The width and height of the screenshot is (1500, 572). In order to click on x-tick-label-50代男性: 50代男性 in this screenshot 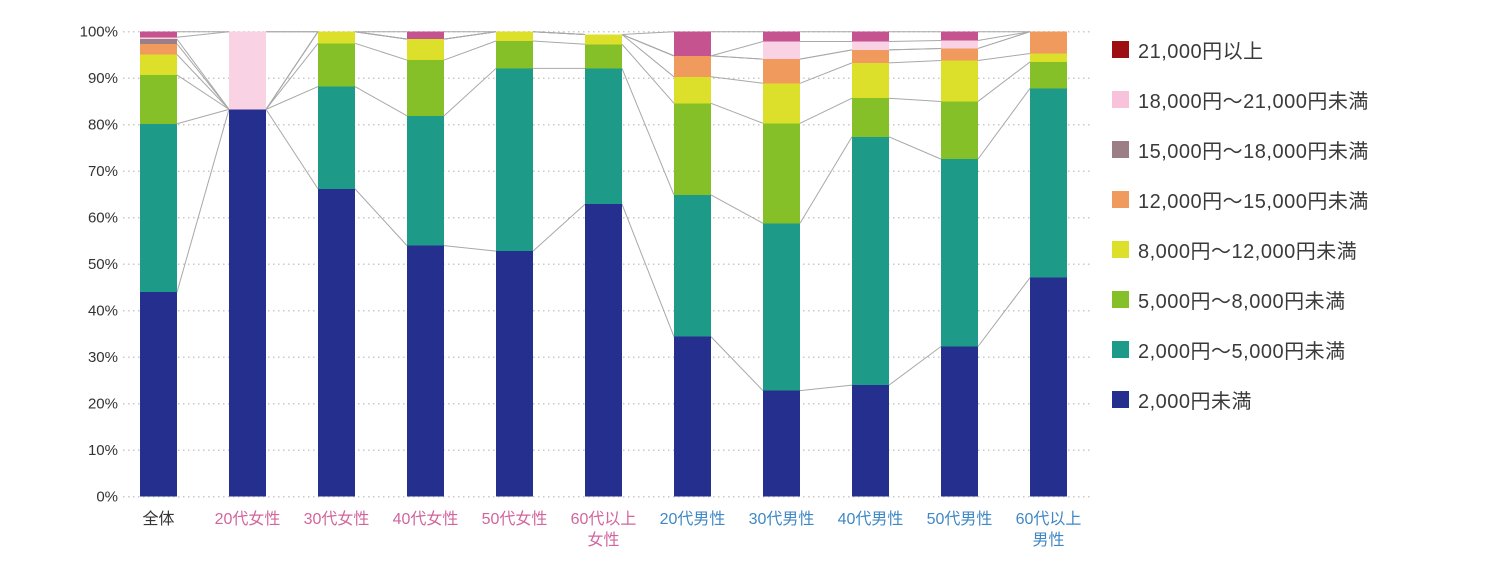, I will do `click(960, 519)`.